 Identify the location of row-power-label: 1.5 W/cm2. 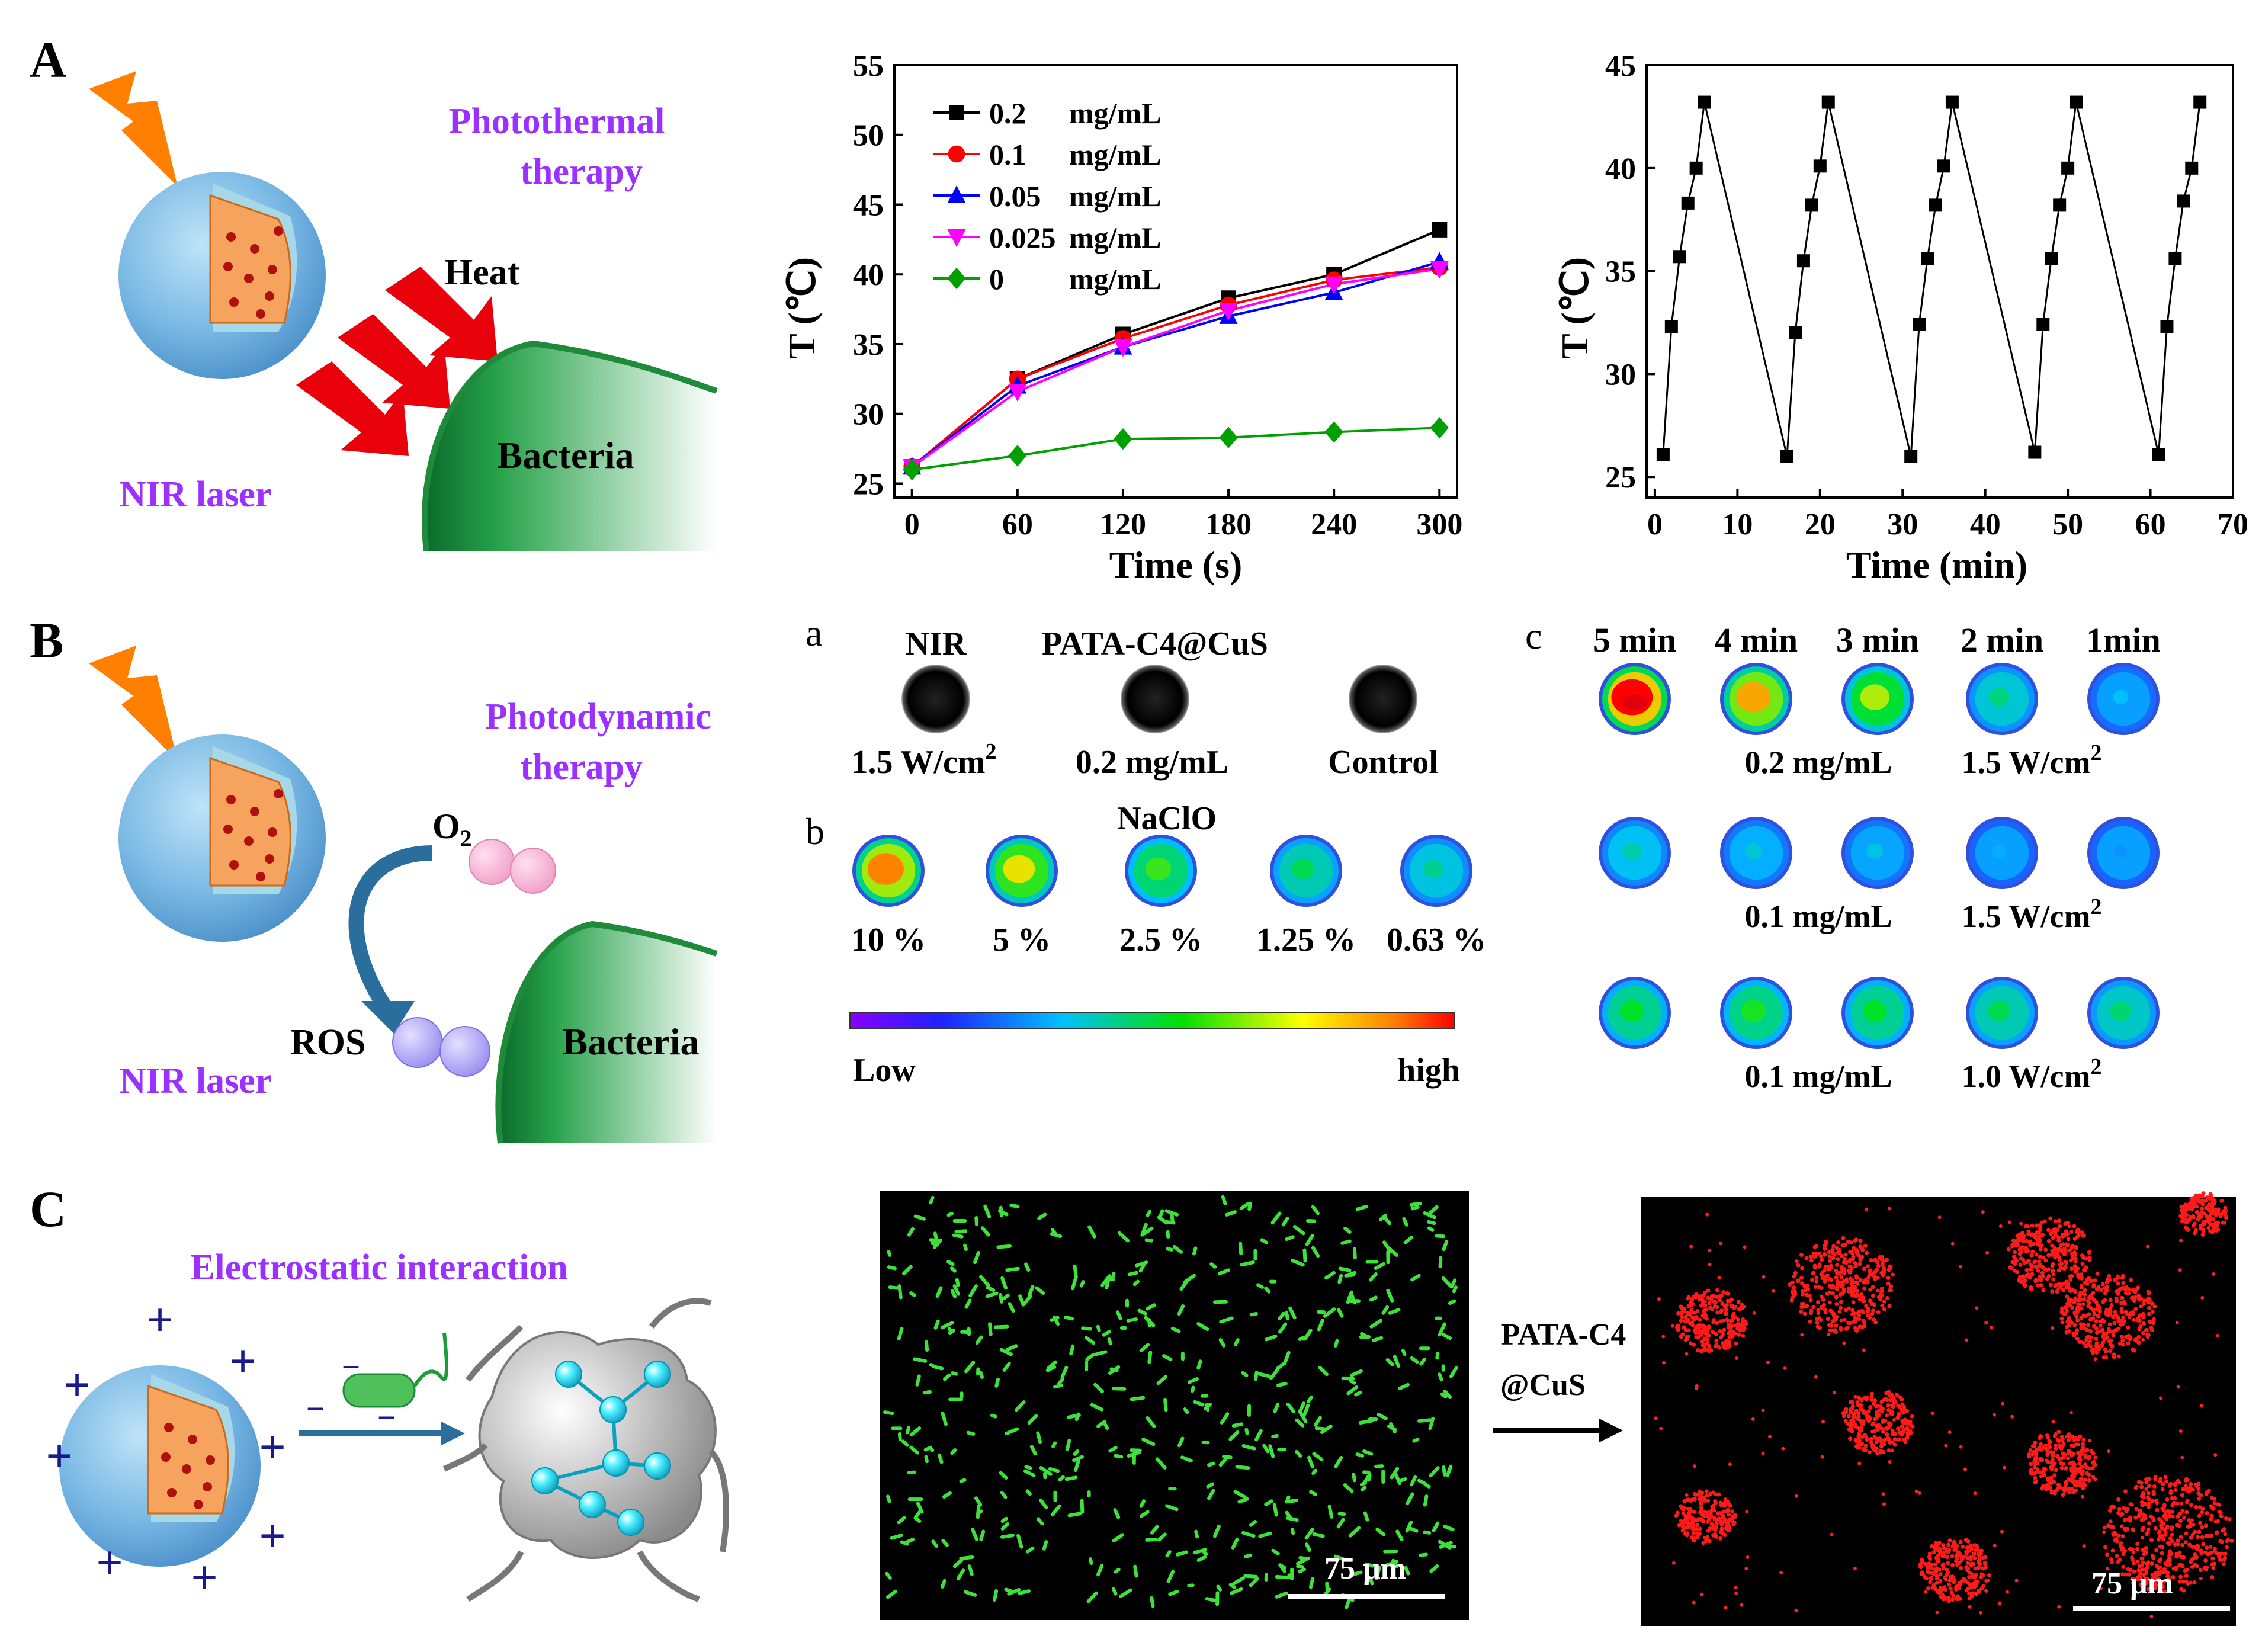
(2032, 914).